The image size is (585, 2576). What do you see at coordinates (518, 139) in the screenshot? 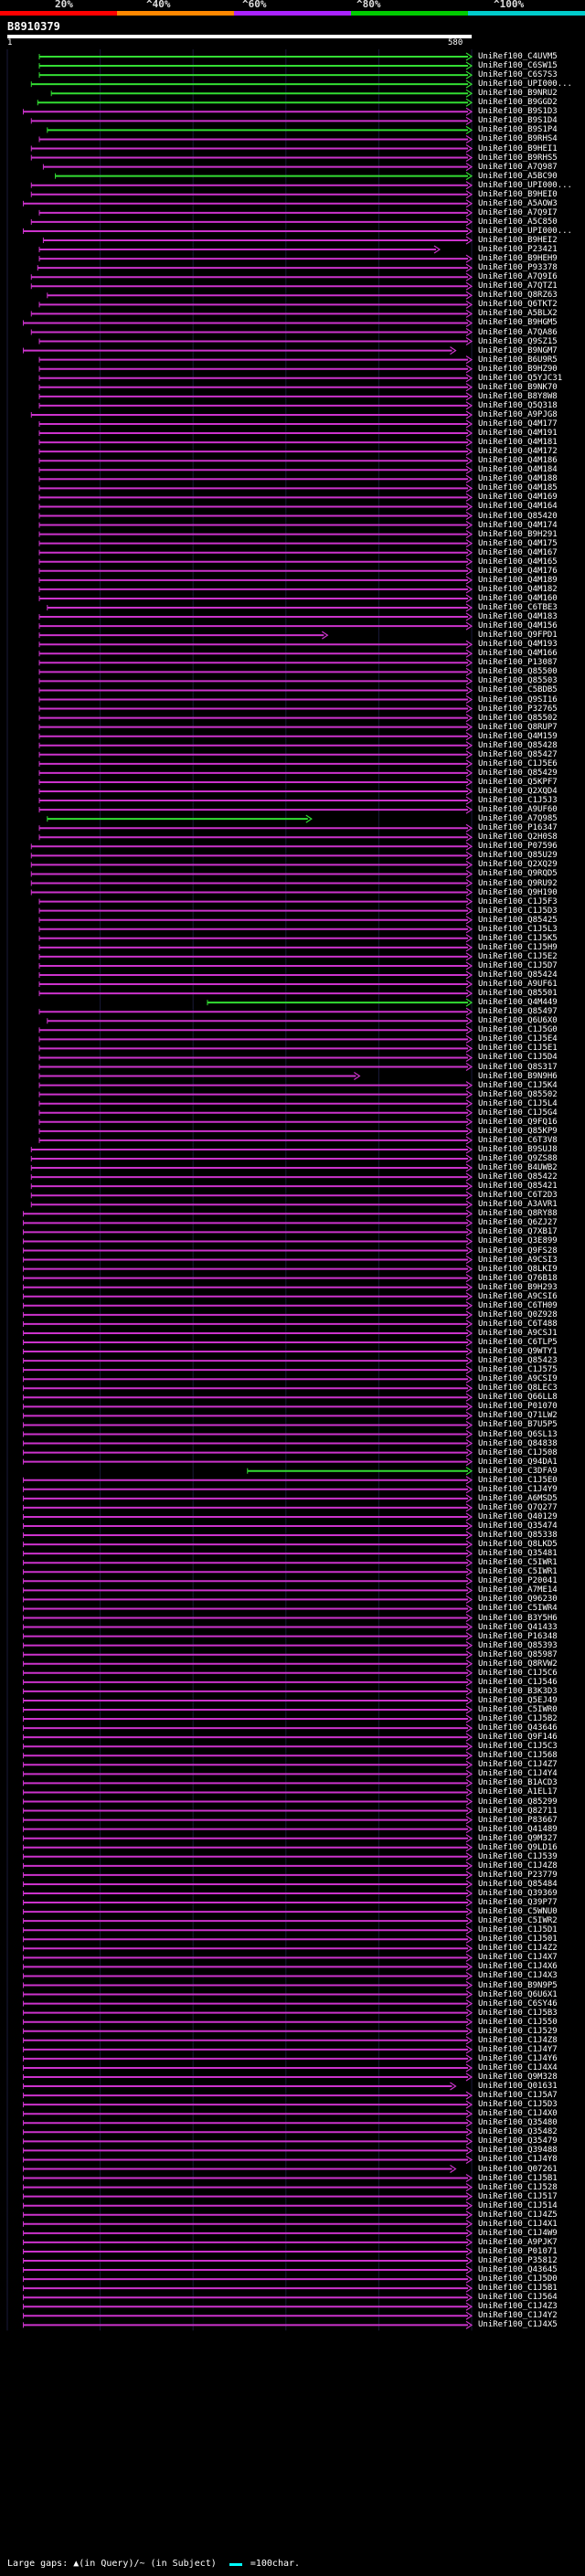
I see `hit-label: UniRef100_B9RHS4` at bounding box center [518, 139].